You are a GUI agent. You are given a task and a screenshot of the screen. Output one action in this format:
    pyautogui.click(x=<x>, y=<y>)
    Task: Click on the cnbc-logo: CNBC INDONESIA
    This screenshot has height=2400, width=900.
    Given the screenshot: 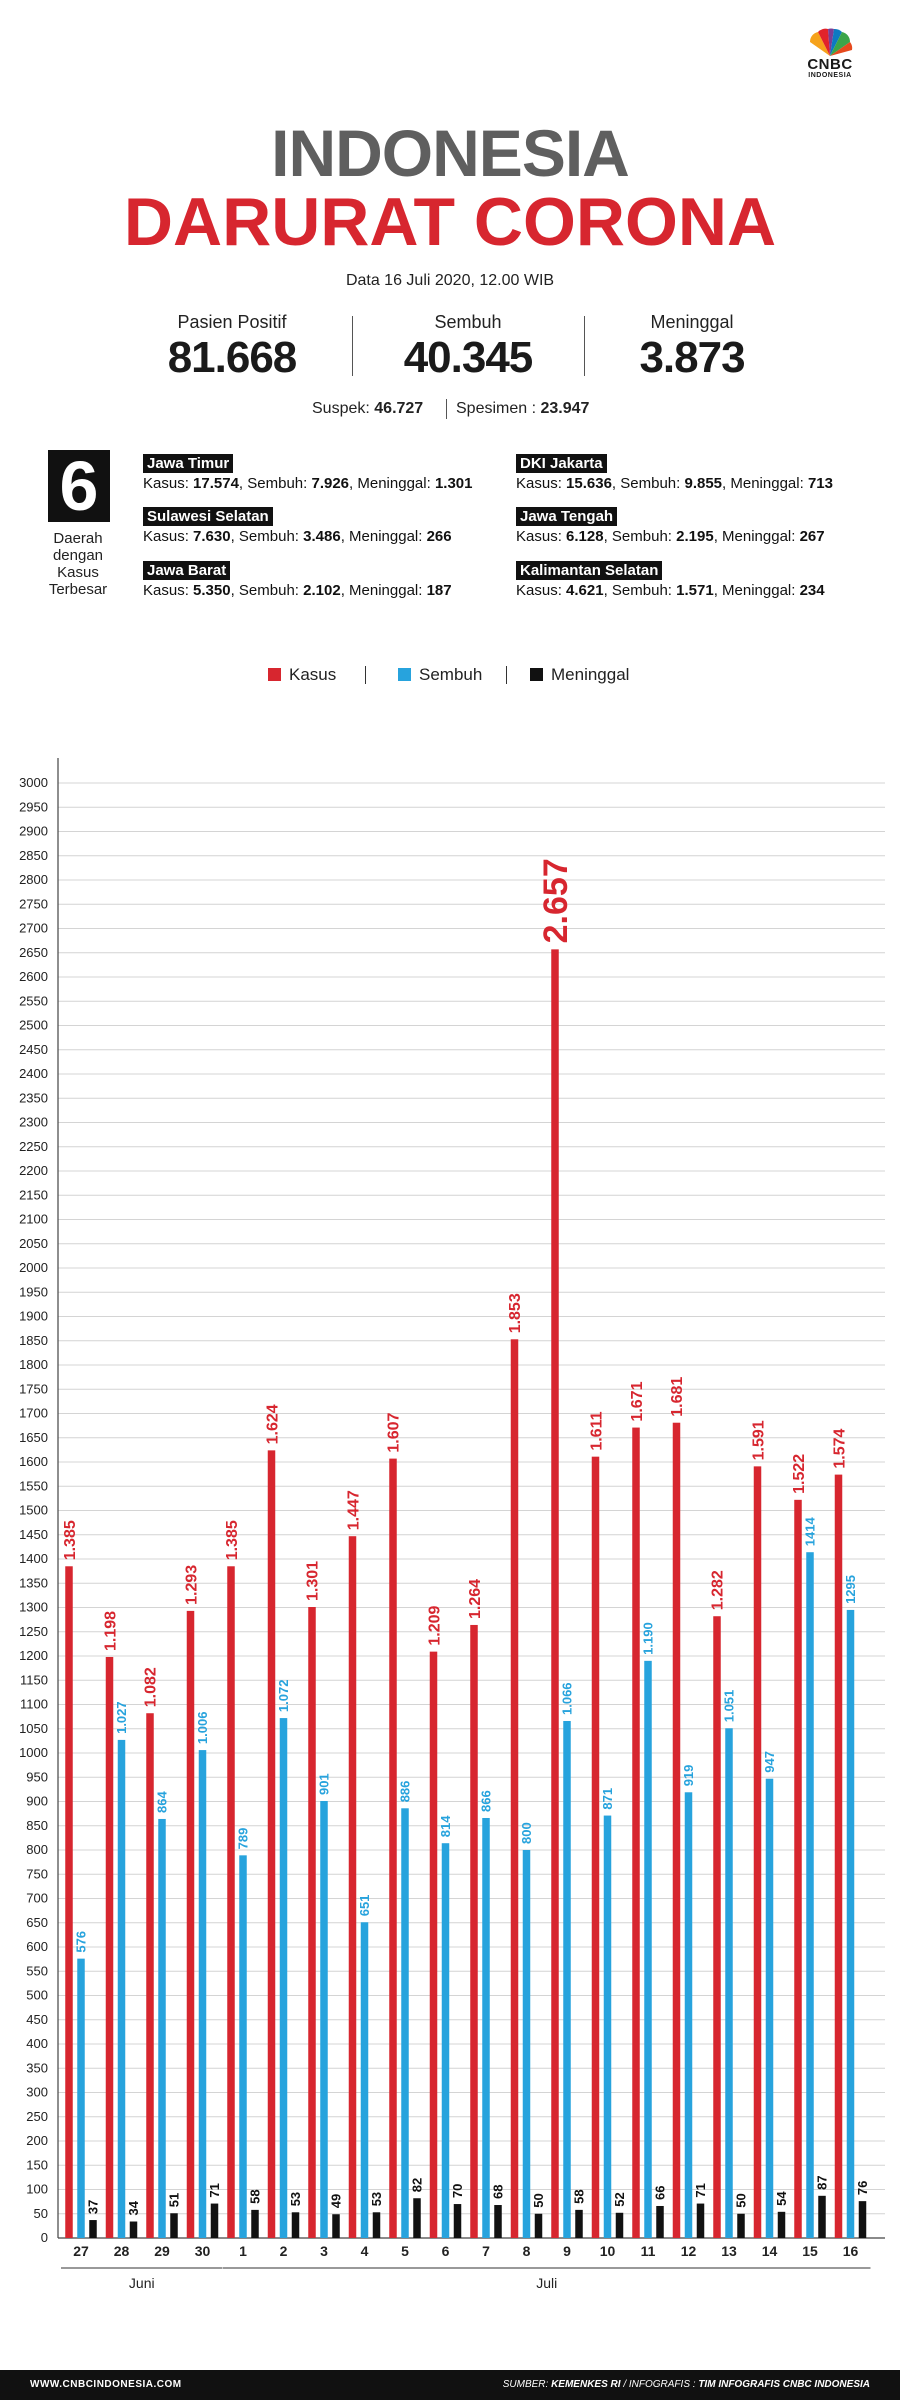 What is the action you would take?
    pyautogui.click(x=830, y=53)
    